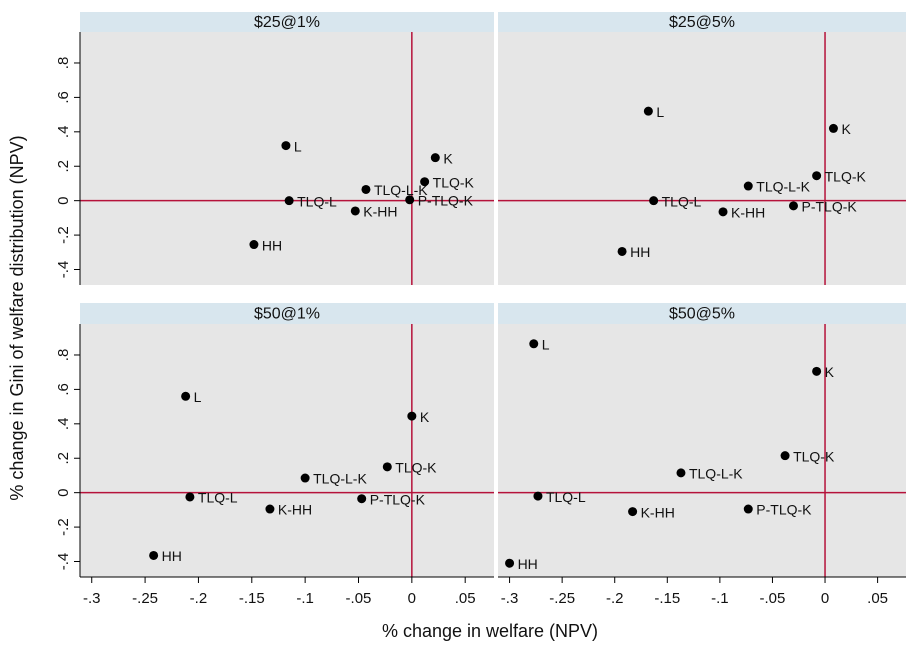  What do you see at coordinates (199, 598) in the screenshot?
I see `x-tick-label: -.2` at bounding box center [199, 598].